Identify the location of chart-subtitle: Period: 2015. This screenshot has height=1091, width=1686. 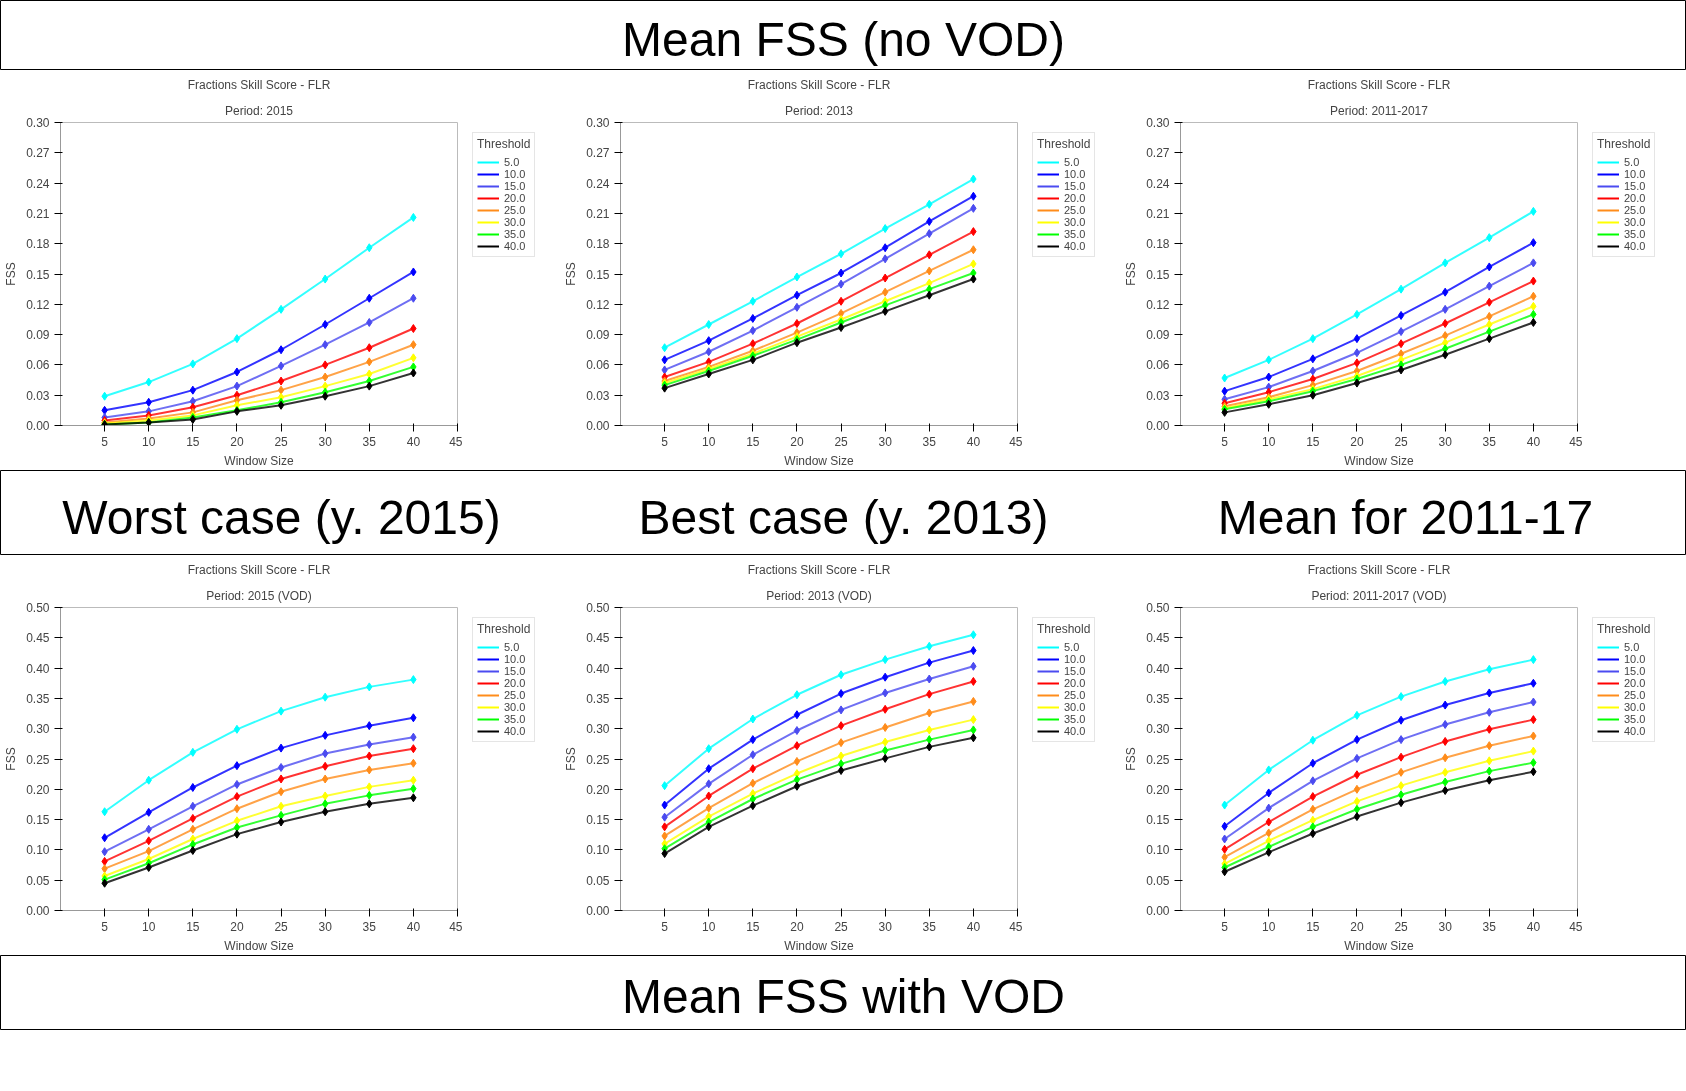
(259, 110).